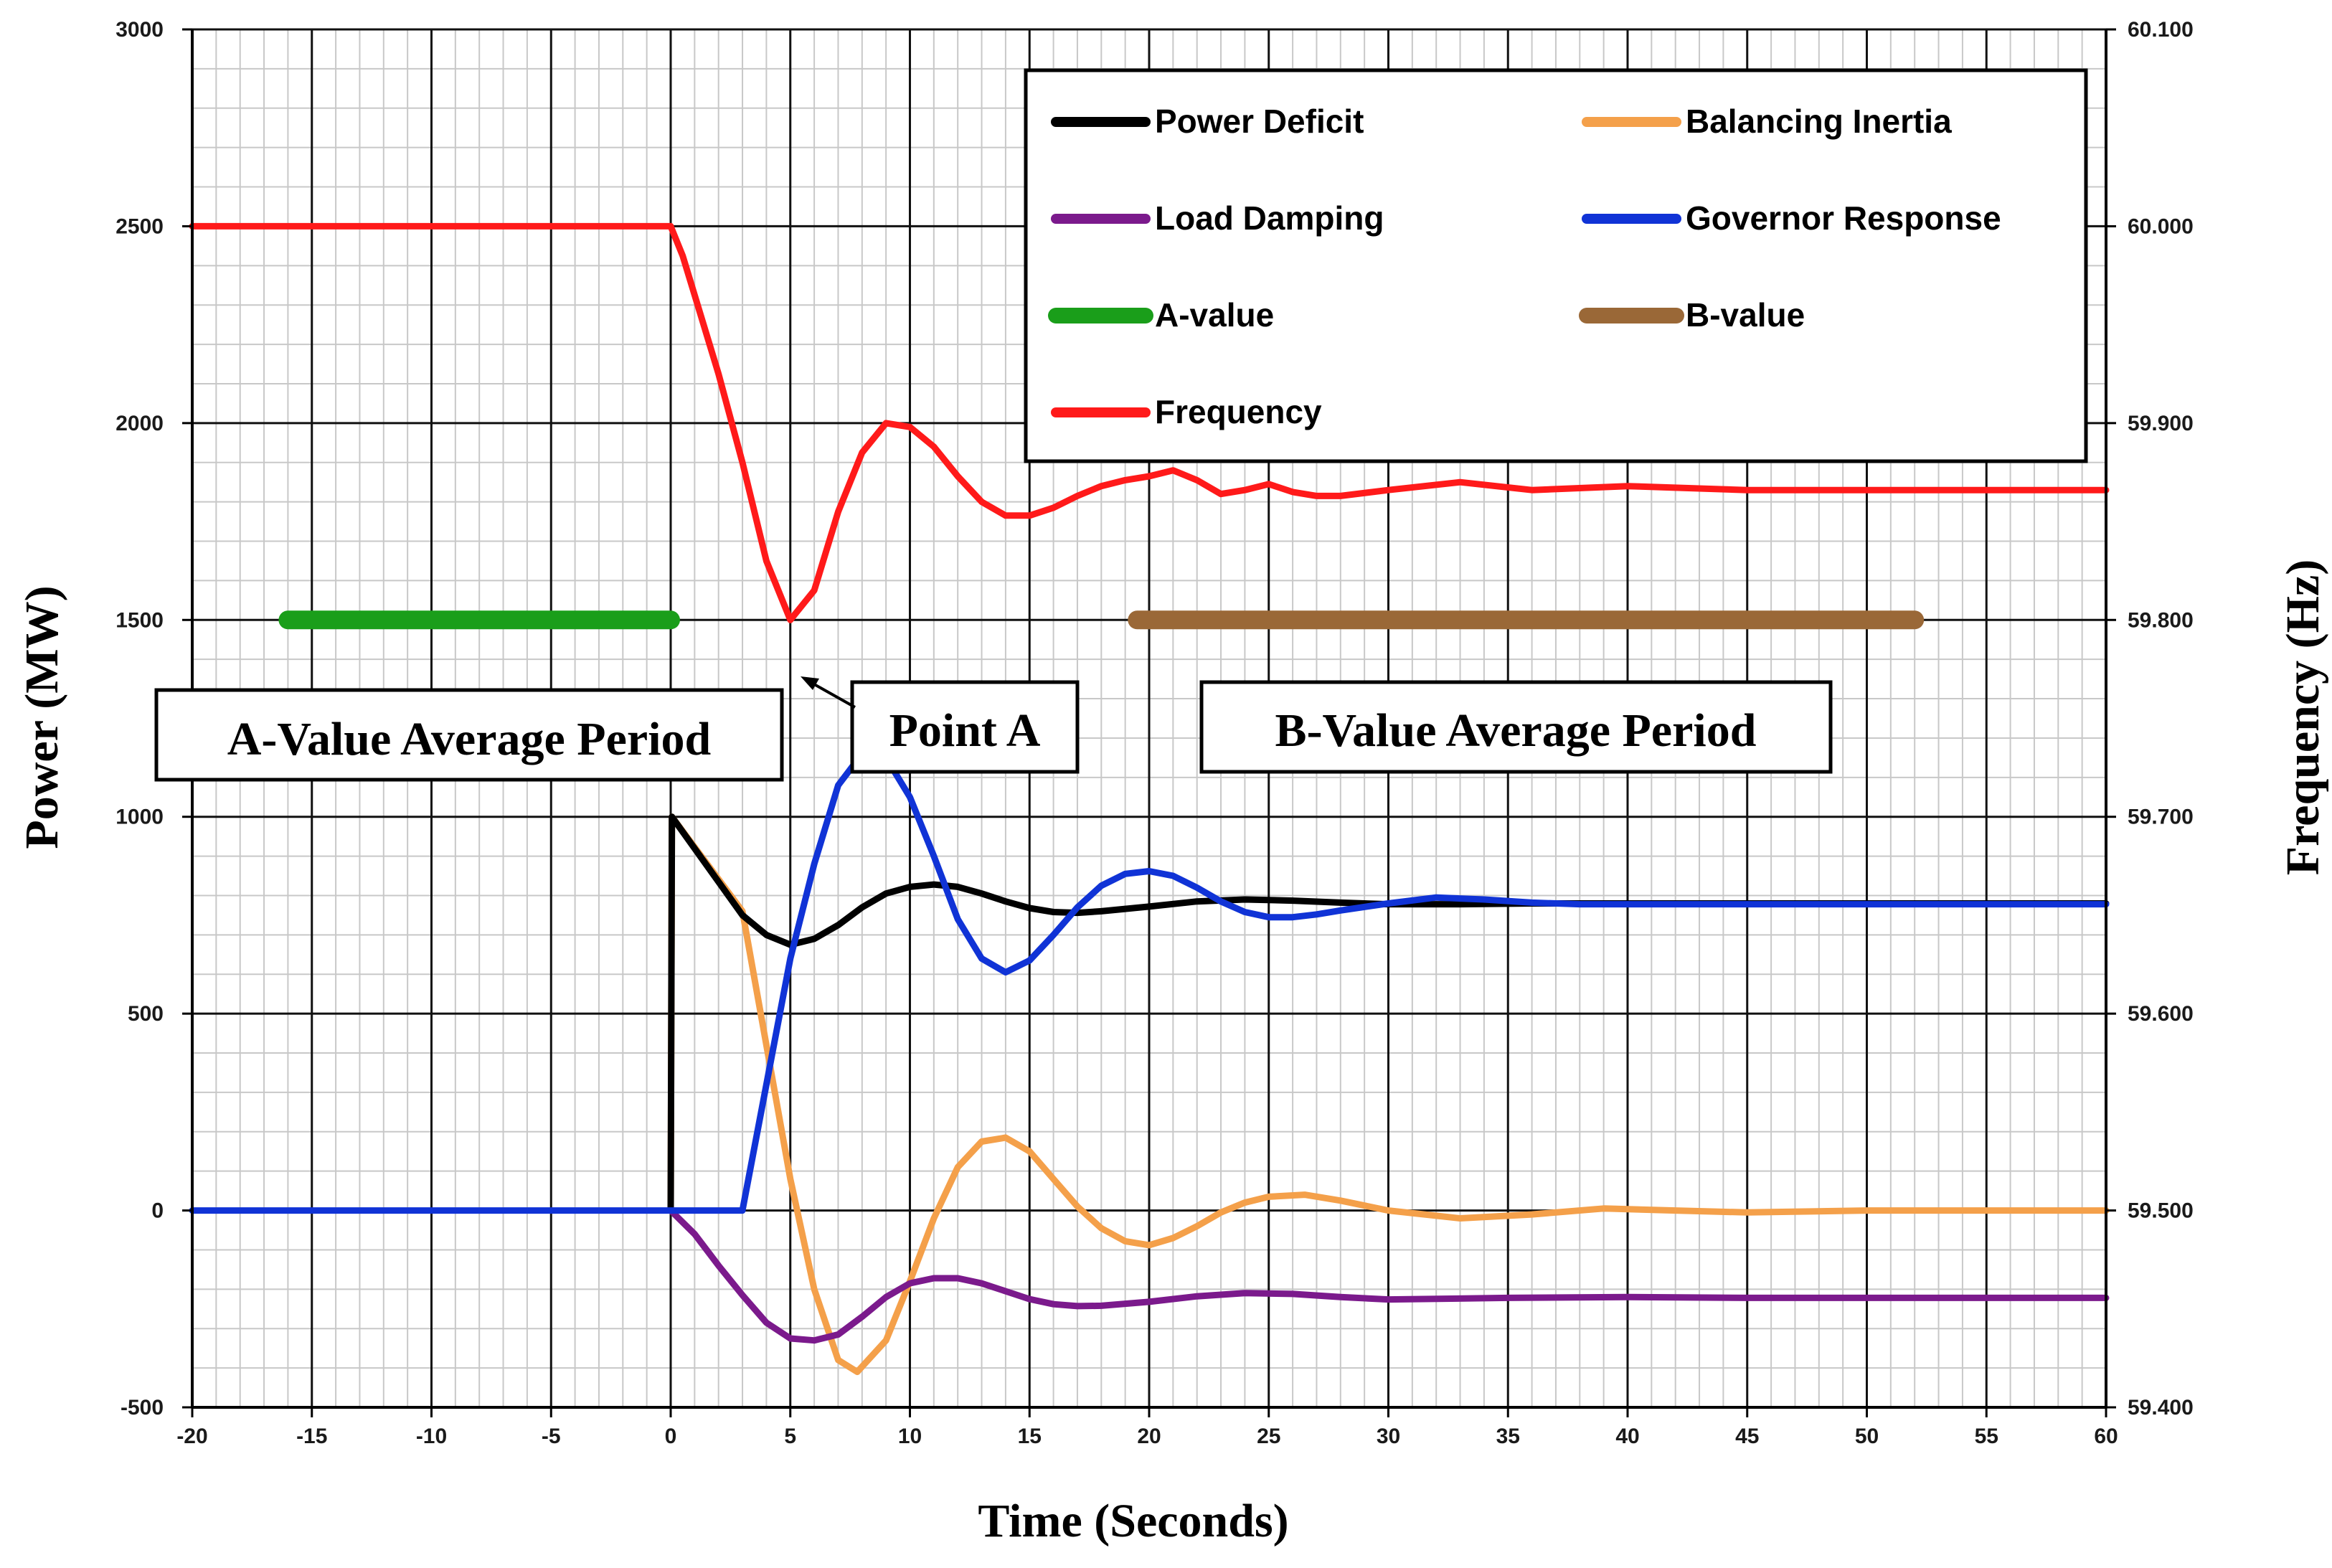 The width and height of the screenshot is (2332, 1568). I want to click on legend-item-load-damping: Load Damping, so click(1217, 218).